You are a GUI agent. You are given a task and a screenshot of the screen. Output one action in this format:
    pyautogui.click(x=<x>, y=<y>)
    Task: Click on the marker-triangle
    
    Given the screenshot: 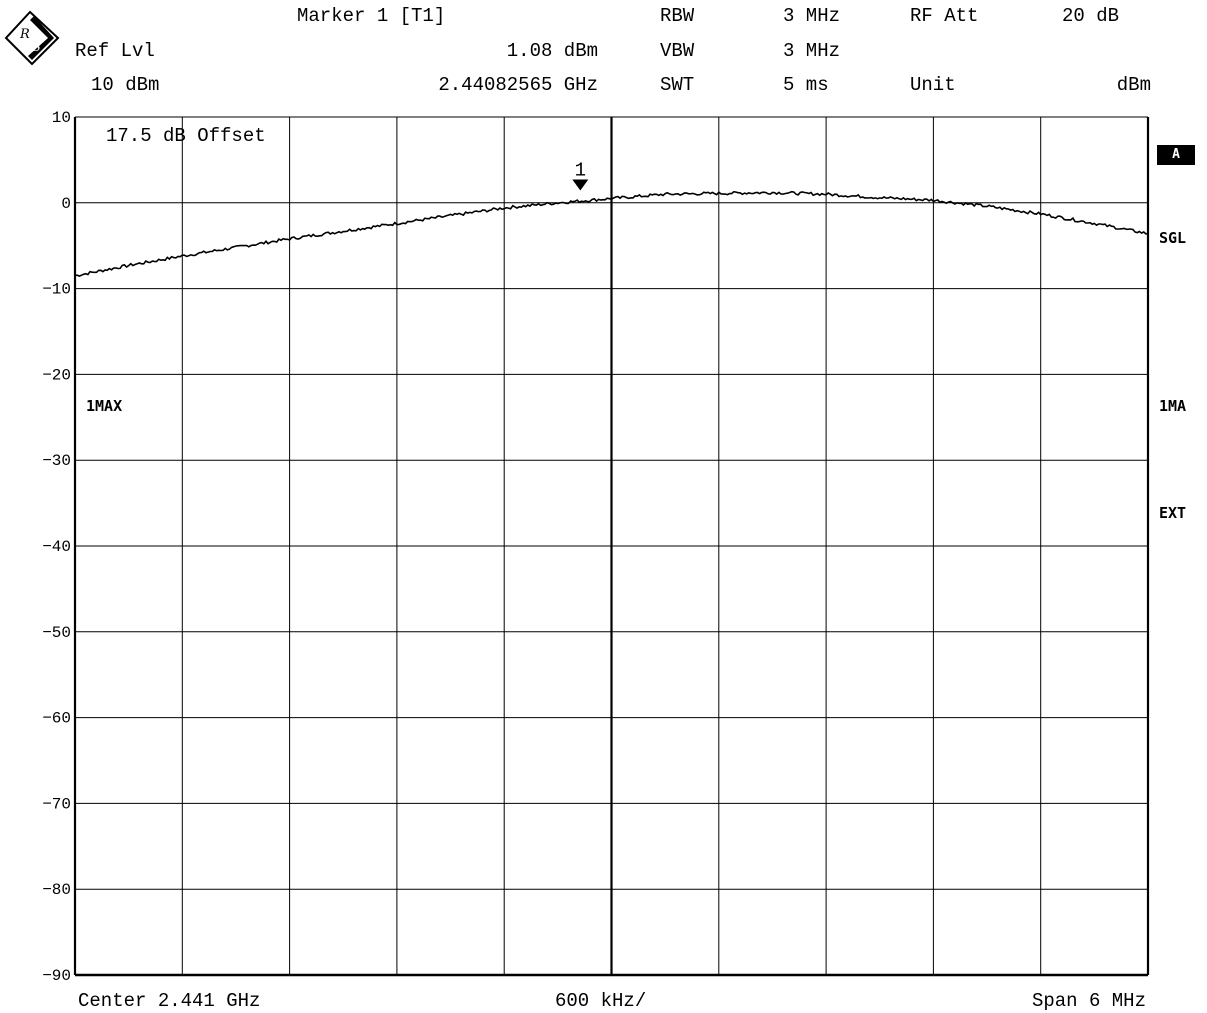 What is the action you would take?
    pyautogui.click(x=580, y=185)
    